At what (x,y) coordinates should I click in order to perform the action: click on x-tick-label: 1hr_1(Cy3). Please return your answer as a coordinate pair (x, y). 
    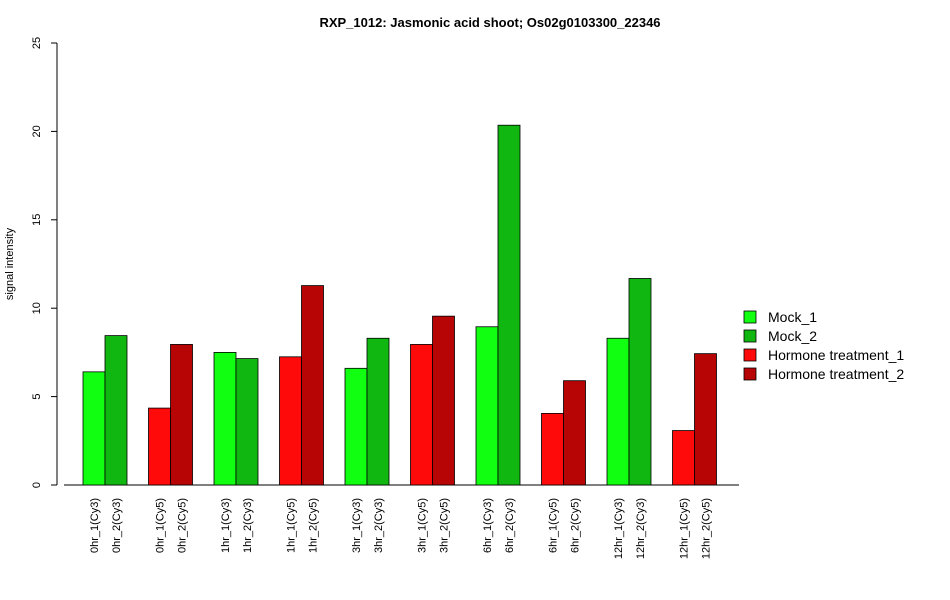
    Looking at the image, I should click on (226, 525).